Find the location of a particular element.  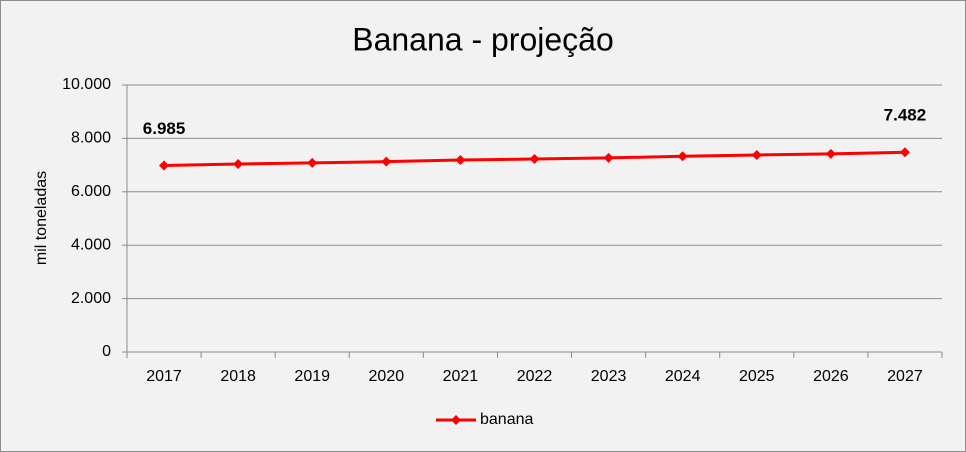

y-tick-label: 6.000 is located at coordinates (91, 191).